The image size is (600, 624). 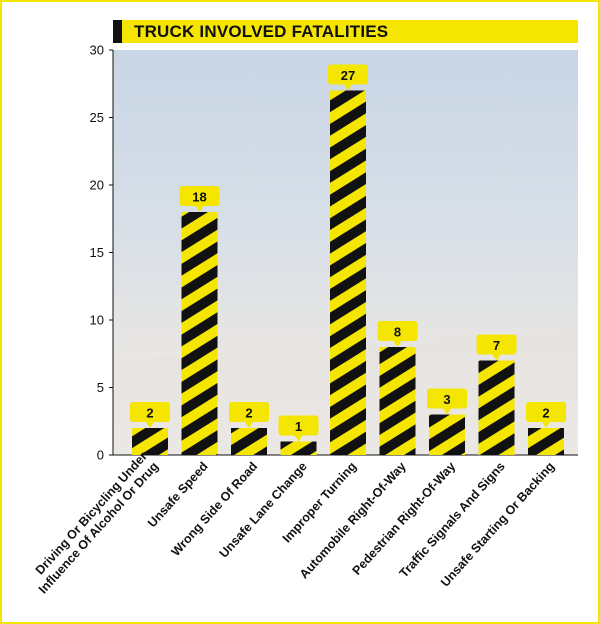 What do you see at coordinates (97, 320) in the screenshot?
I see `y-tick-label: 10` at bounding box center [97, 320].